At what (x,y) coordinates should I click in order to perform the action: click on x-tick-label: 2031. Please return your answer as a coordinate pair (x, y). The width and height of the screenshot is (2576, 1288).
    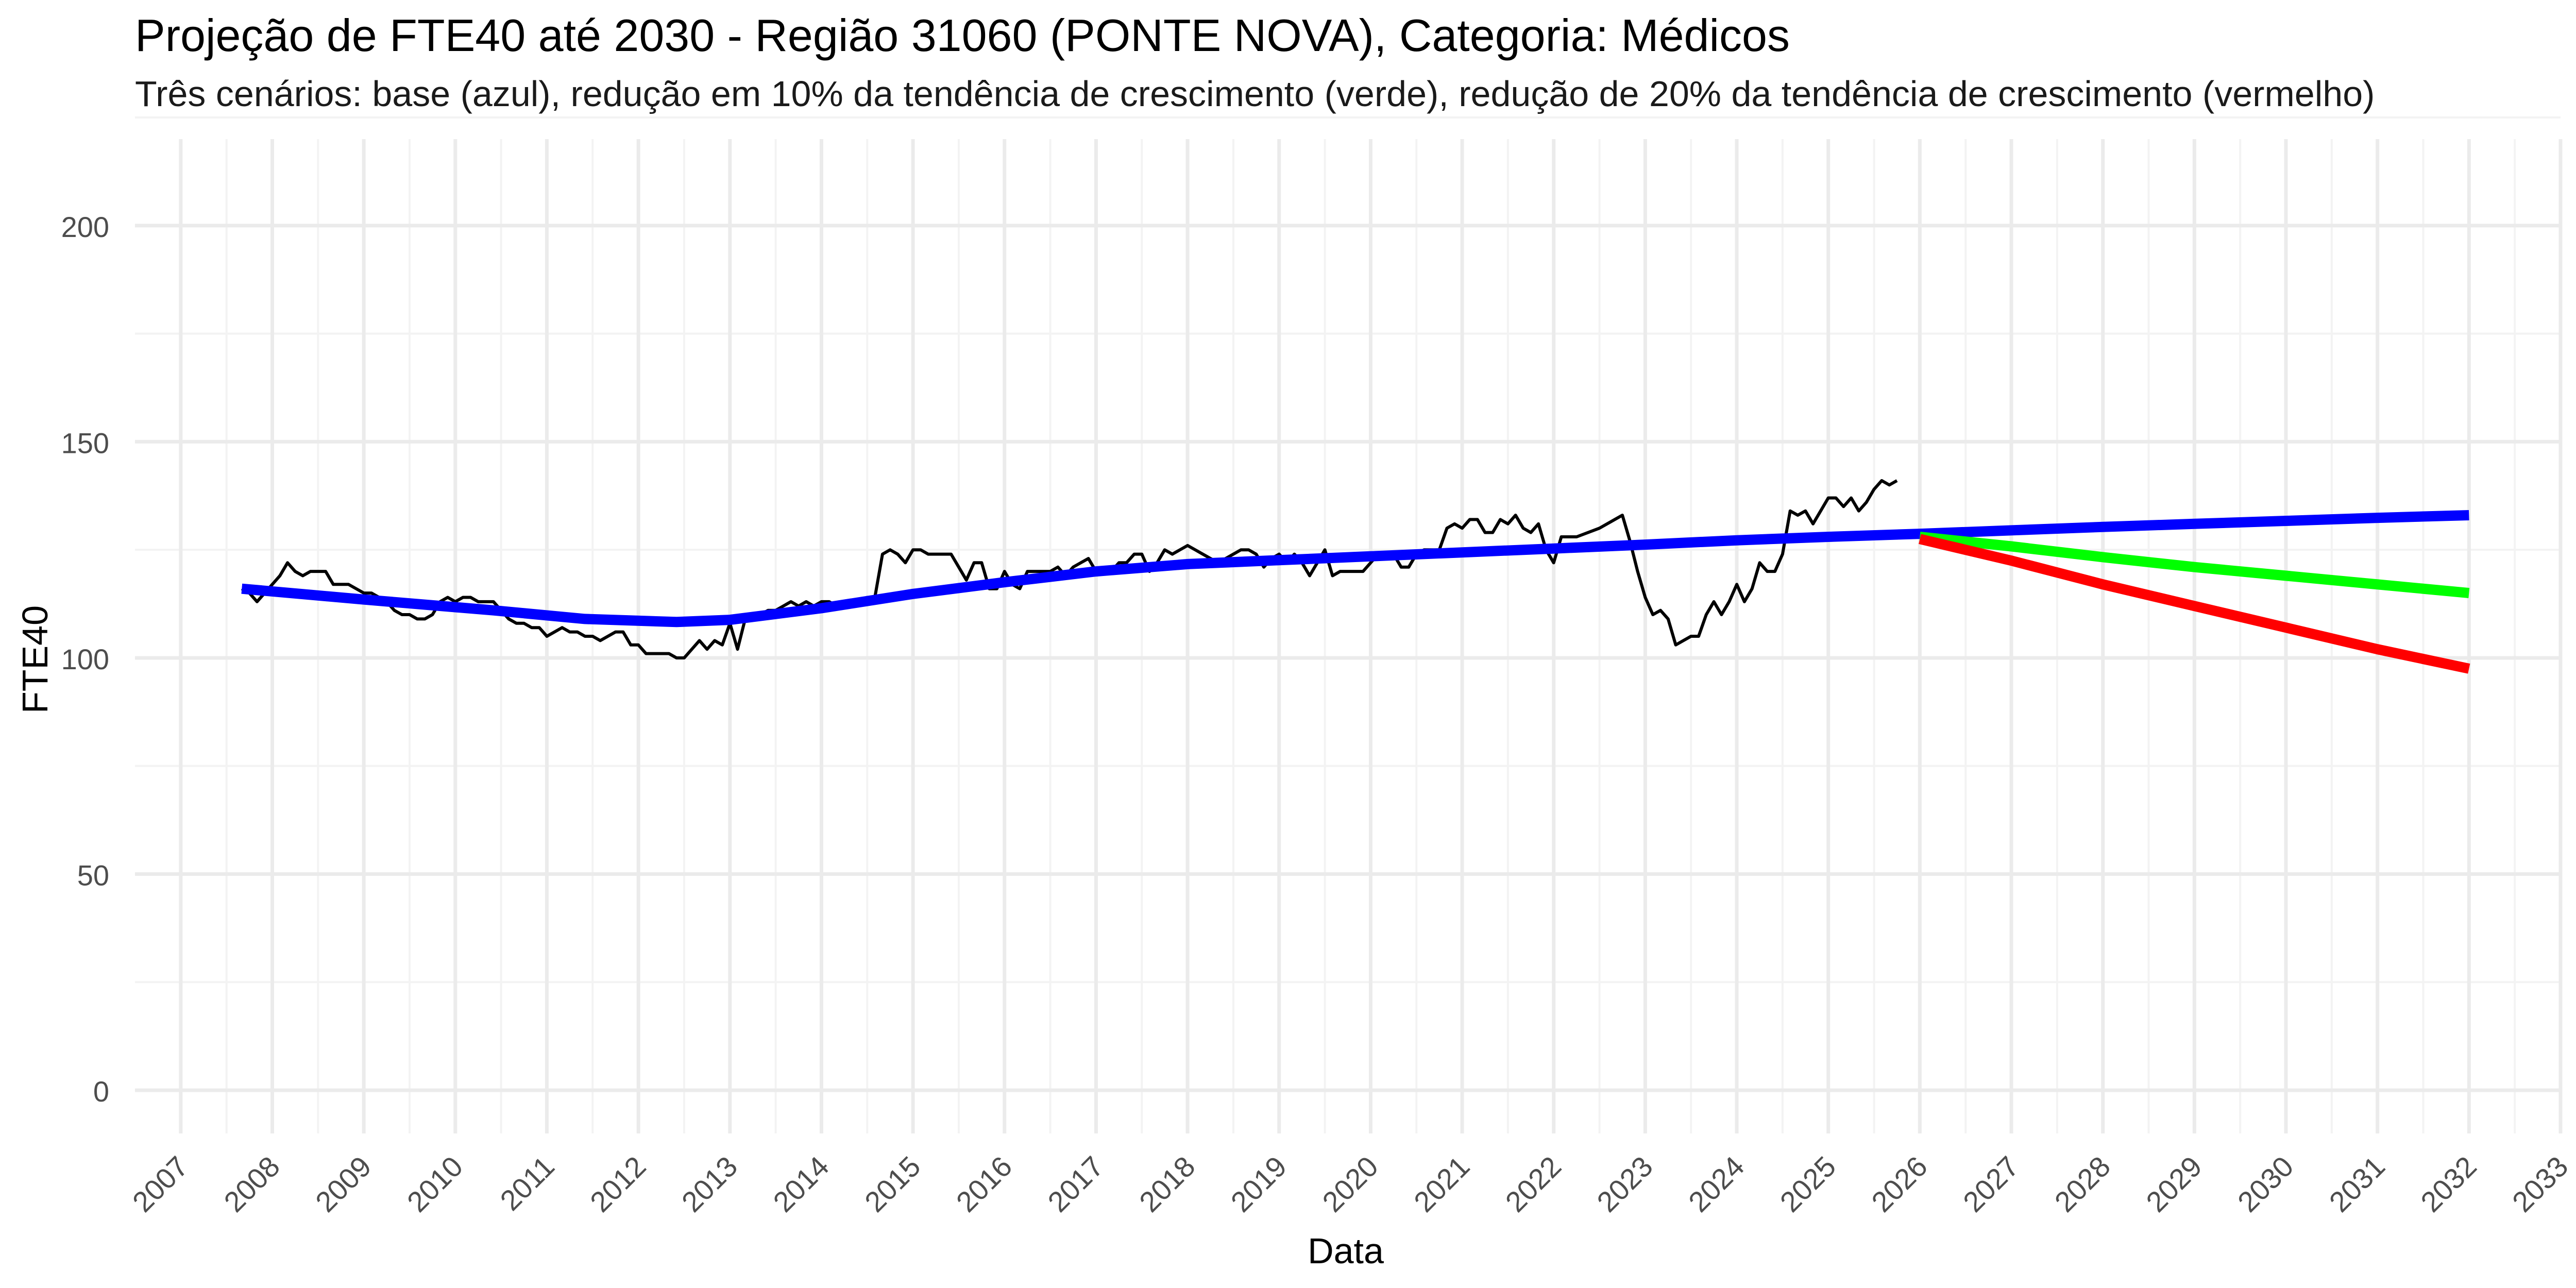
    Looking at the image, I should click on (2357, 1184).